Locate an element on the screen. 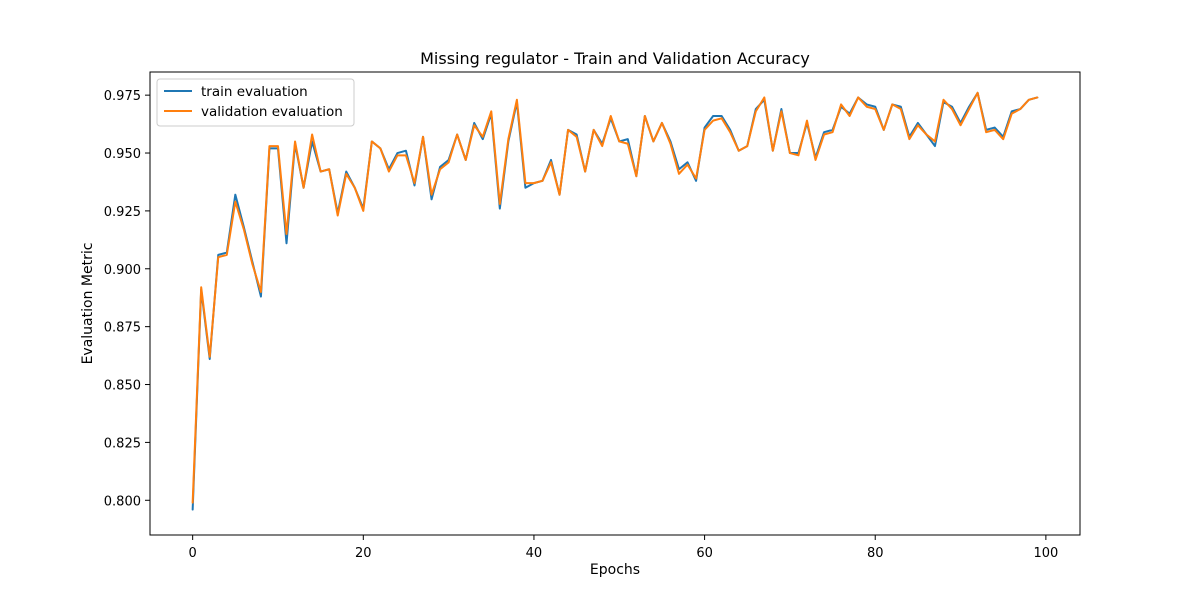  x-tick-label: 0 is located at coordinates (193, 553).